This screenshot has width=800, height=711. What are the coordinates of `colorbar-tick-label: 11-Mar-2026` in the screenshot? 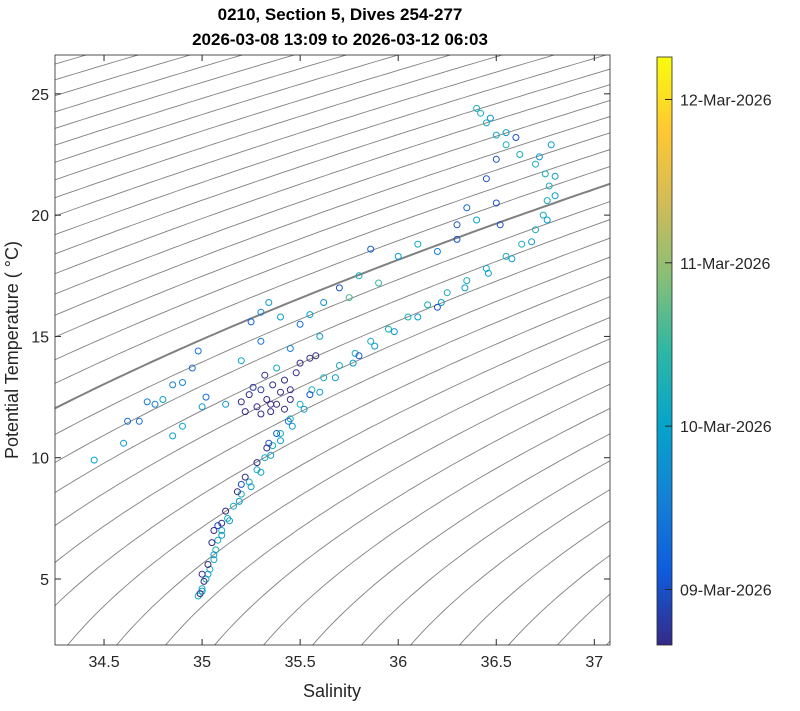 It's located at (725, 264).